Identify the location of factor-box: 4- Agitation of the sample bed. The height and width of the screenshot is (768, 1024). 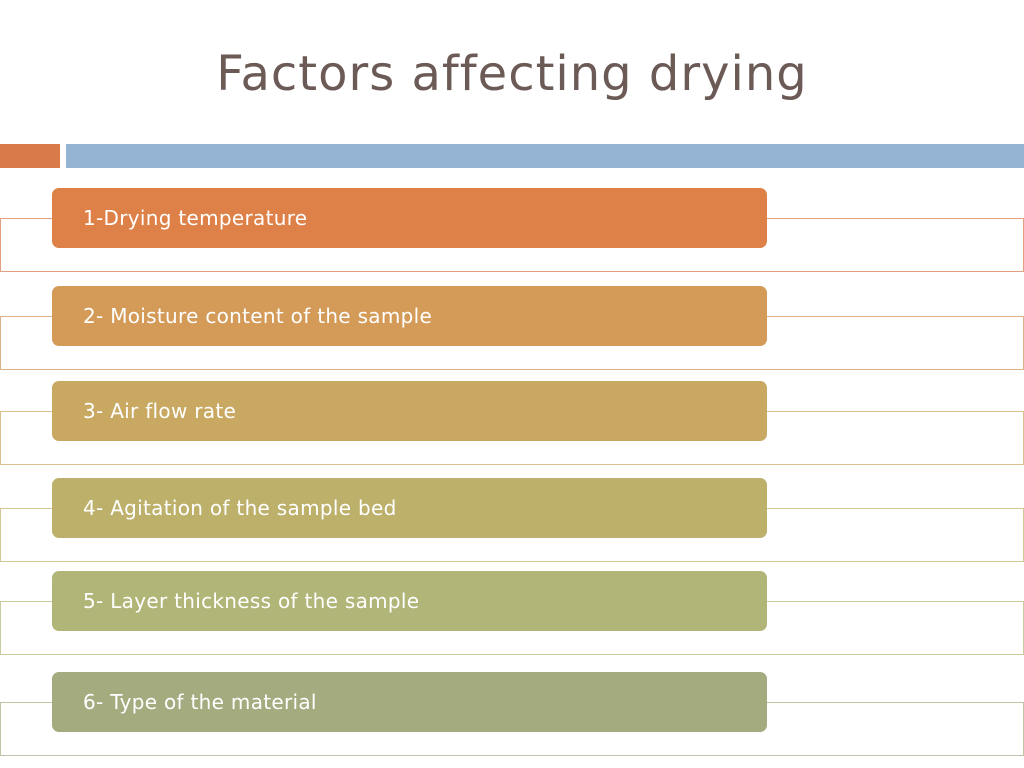
(409, 508).